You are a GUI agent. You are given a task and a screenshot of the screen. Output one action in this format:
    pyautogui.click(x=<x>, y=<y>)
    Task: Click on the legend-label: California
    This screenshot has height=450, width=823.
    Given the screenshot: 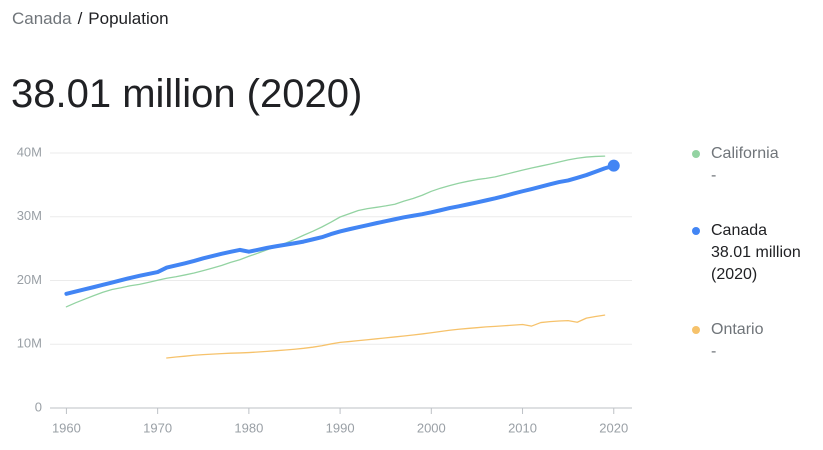 What is the action you would take?
    pyautogui.click(x=745, y=153)
    